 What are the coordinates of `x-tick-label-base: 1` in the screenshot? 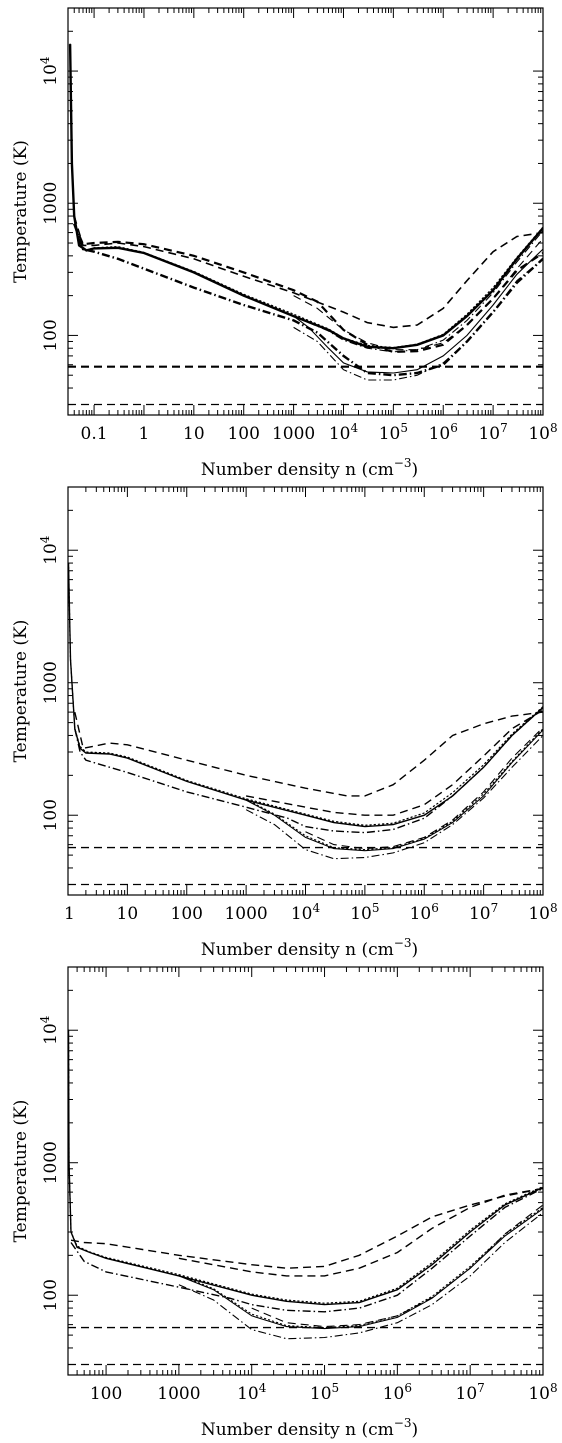 It's located at (69, 914).